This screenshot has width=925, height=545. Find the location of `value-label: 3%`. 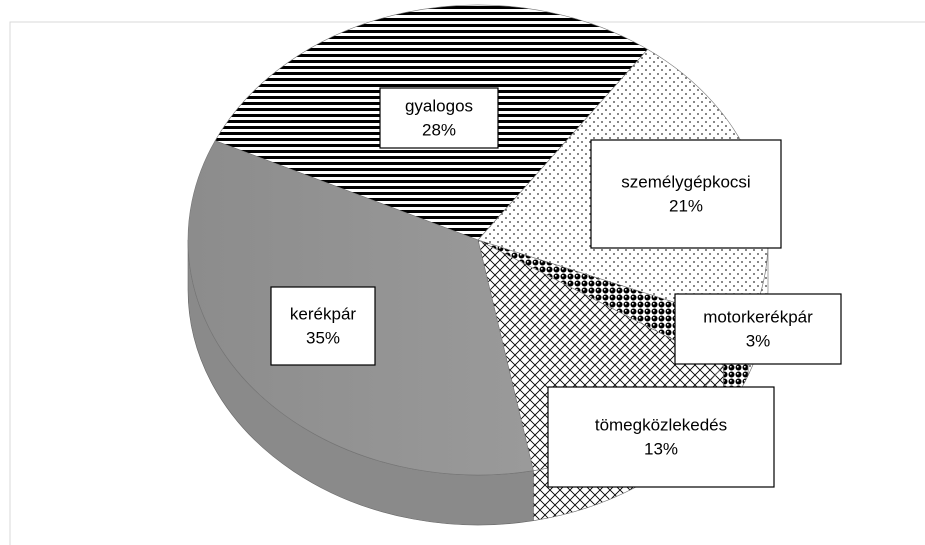

value-label: 3% is located at coordinates (758, 340).